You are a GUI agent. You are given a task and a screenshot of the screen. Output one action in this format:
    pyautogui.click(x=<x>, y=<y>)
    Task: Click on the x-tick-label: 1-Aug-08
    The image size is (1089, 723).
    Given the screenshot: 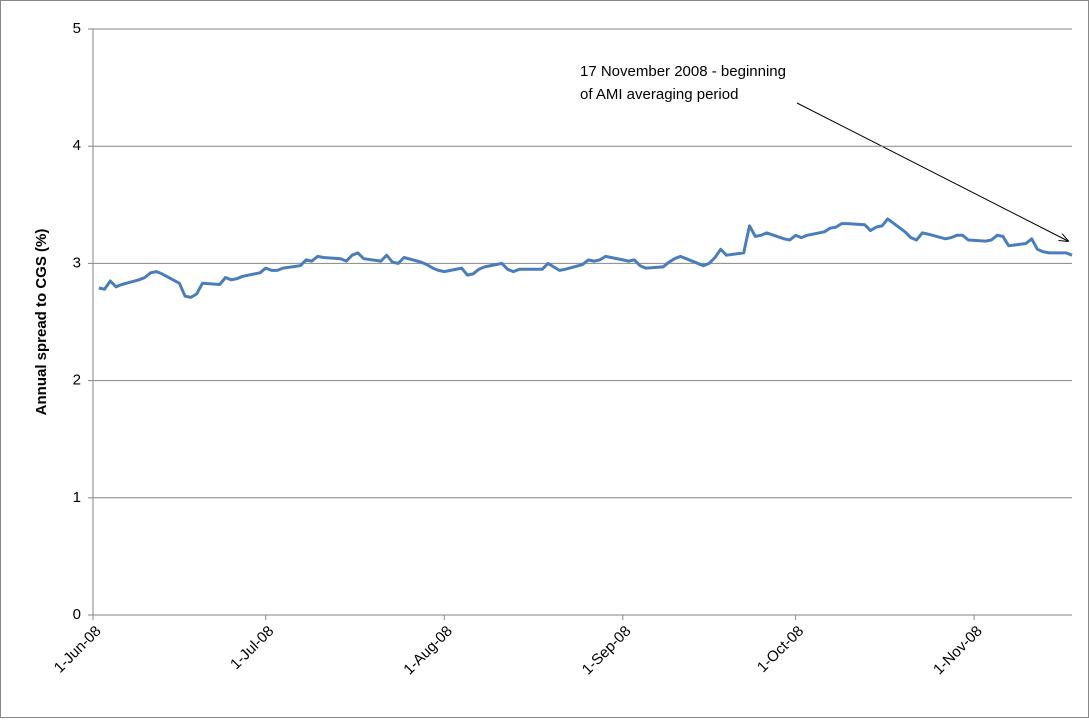 What is the action you would take?
    pyautogui.click(x=428, y=651)
    